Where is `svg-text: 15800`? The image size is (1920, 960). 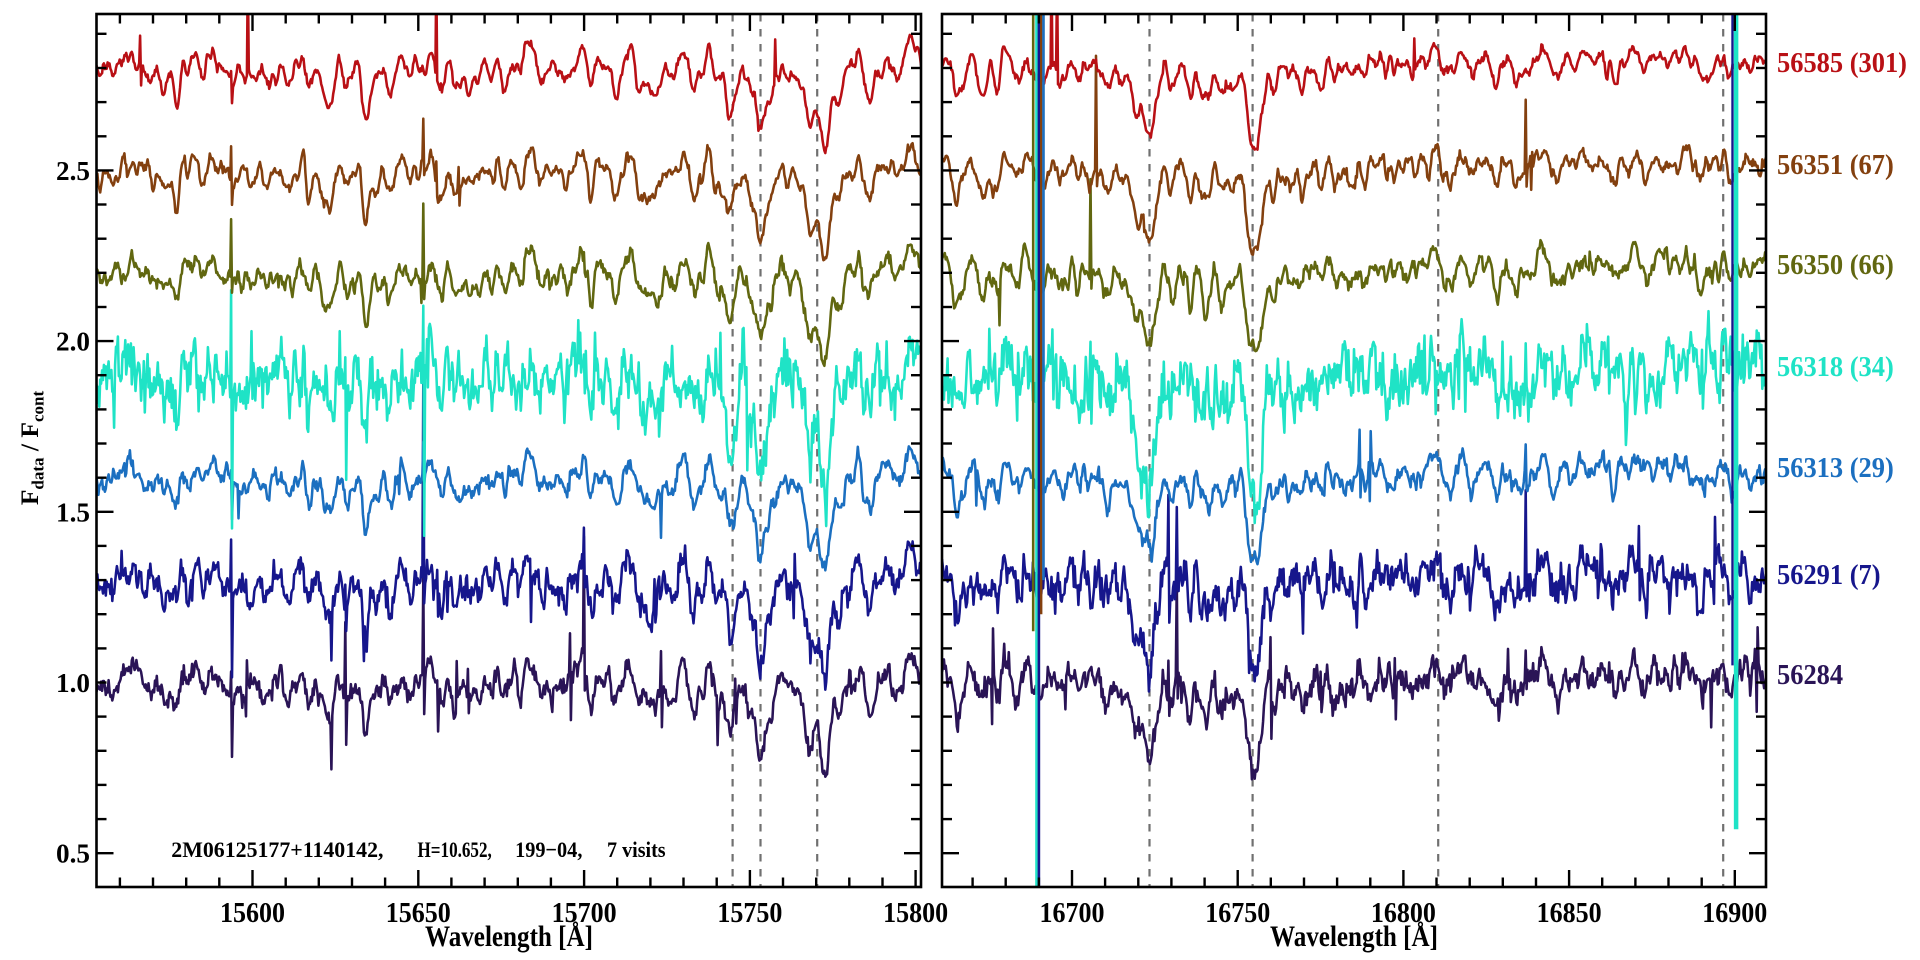 svg-text: 15800 is located at coordinates (915, 913).